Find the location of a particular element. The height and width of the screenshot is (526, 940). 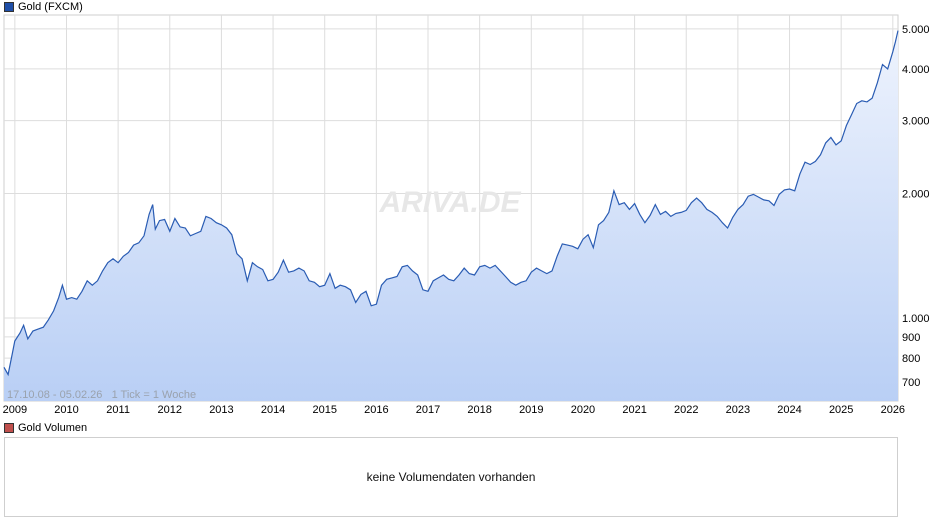

x-tick-label: 2021 is located at coordinates (634, 410).